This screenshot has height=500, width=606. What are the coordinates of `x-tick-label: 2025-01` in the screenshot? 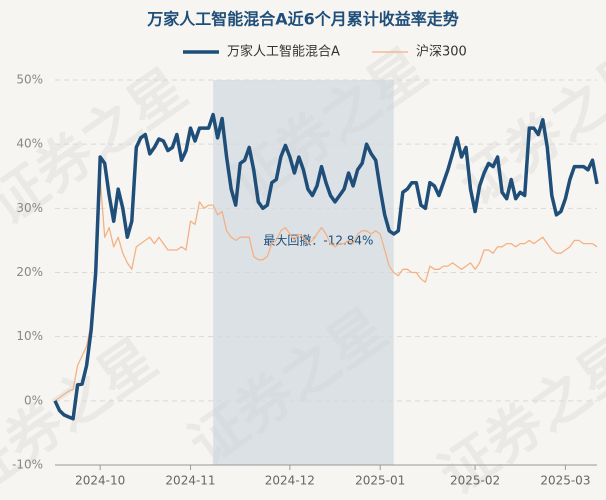 It's located at (380, 481).